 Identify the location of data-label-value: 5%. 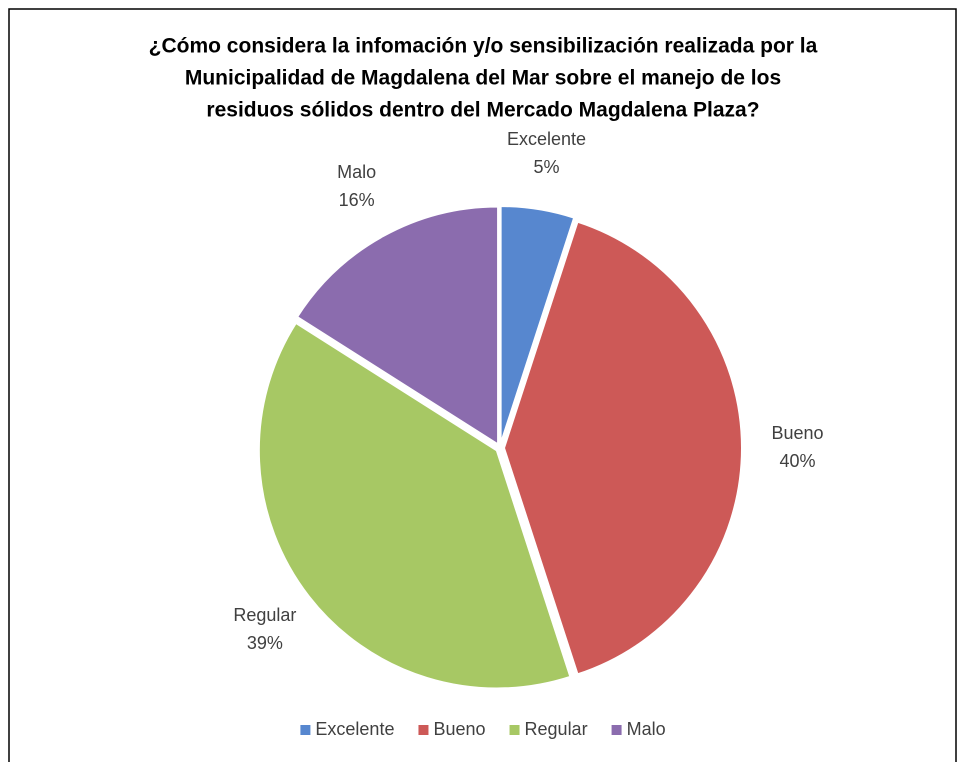
(547, 167).